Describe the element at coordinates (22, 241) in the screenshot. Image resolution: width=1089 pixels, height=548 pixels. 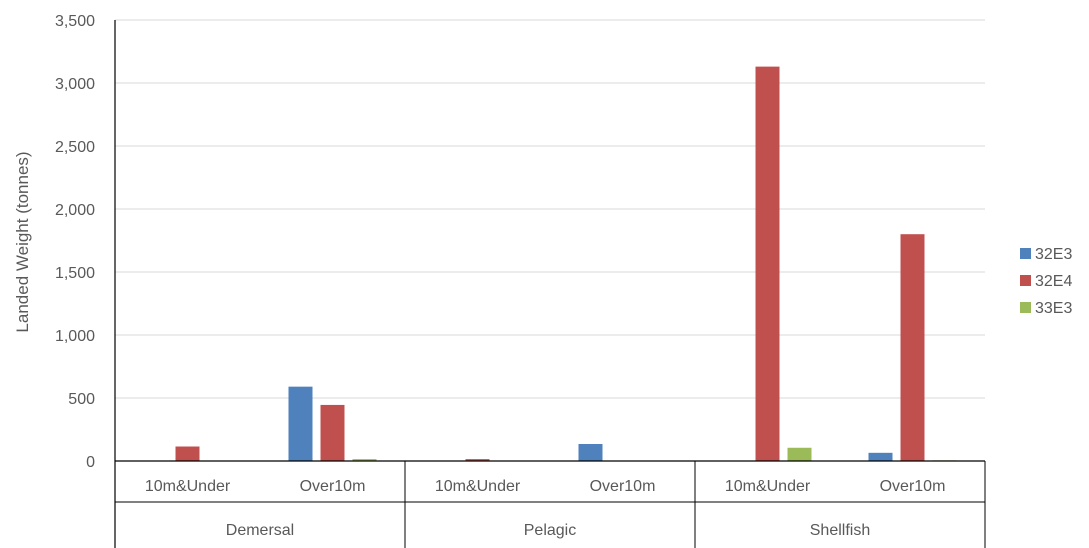
I see `y-axis-title: Landed Weight (tonnes)` at that location.